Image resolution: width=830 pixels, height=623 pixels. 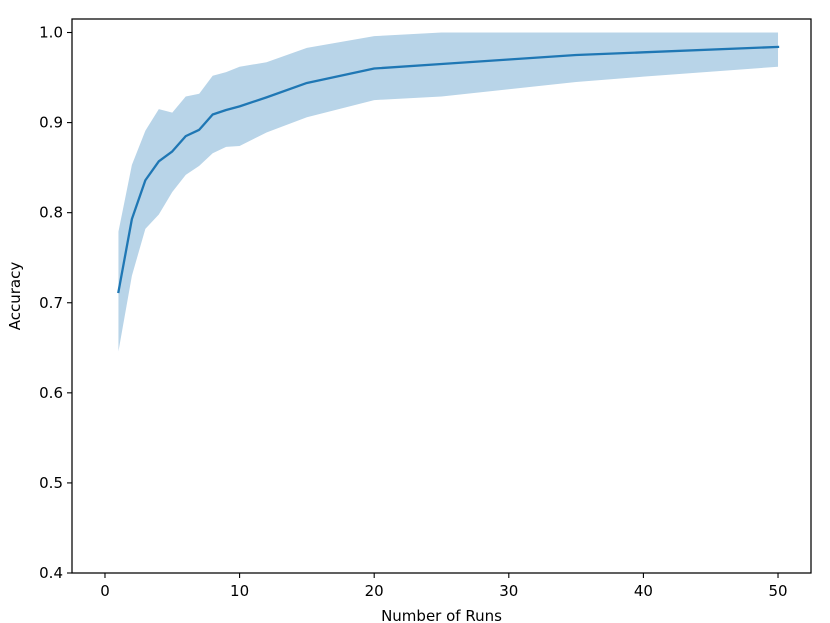 I want to click on y-tick-label: 0.4, so click(x=51, y=573).